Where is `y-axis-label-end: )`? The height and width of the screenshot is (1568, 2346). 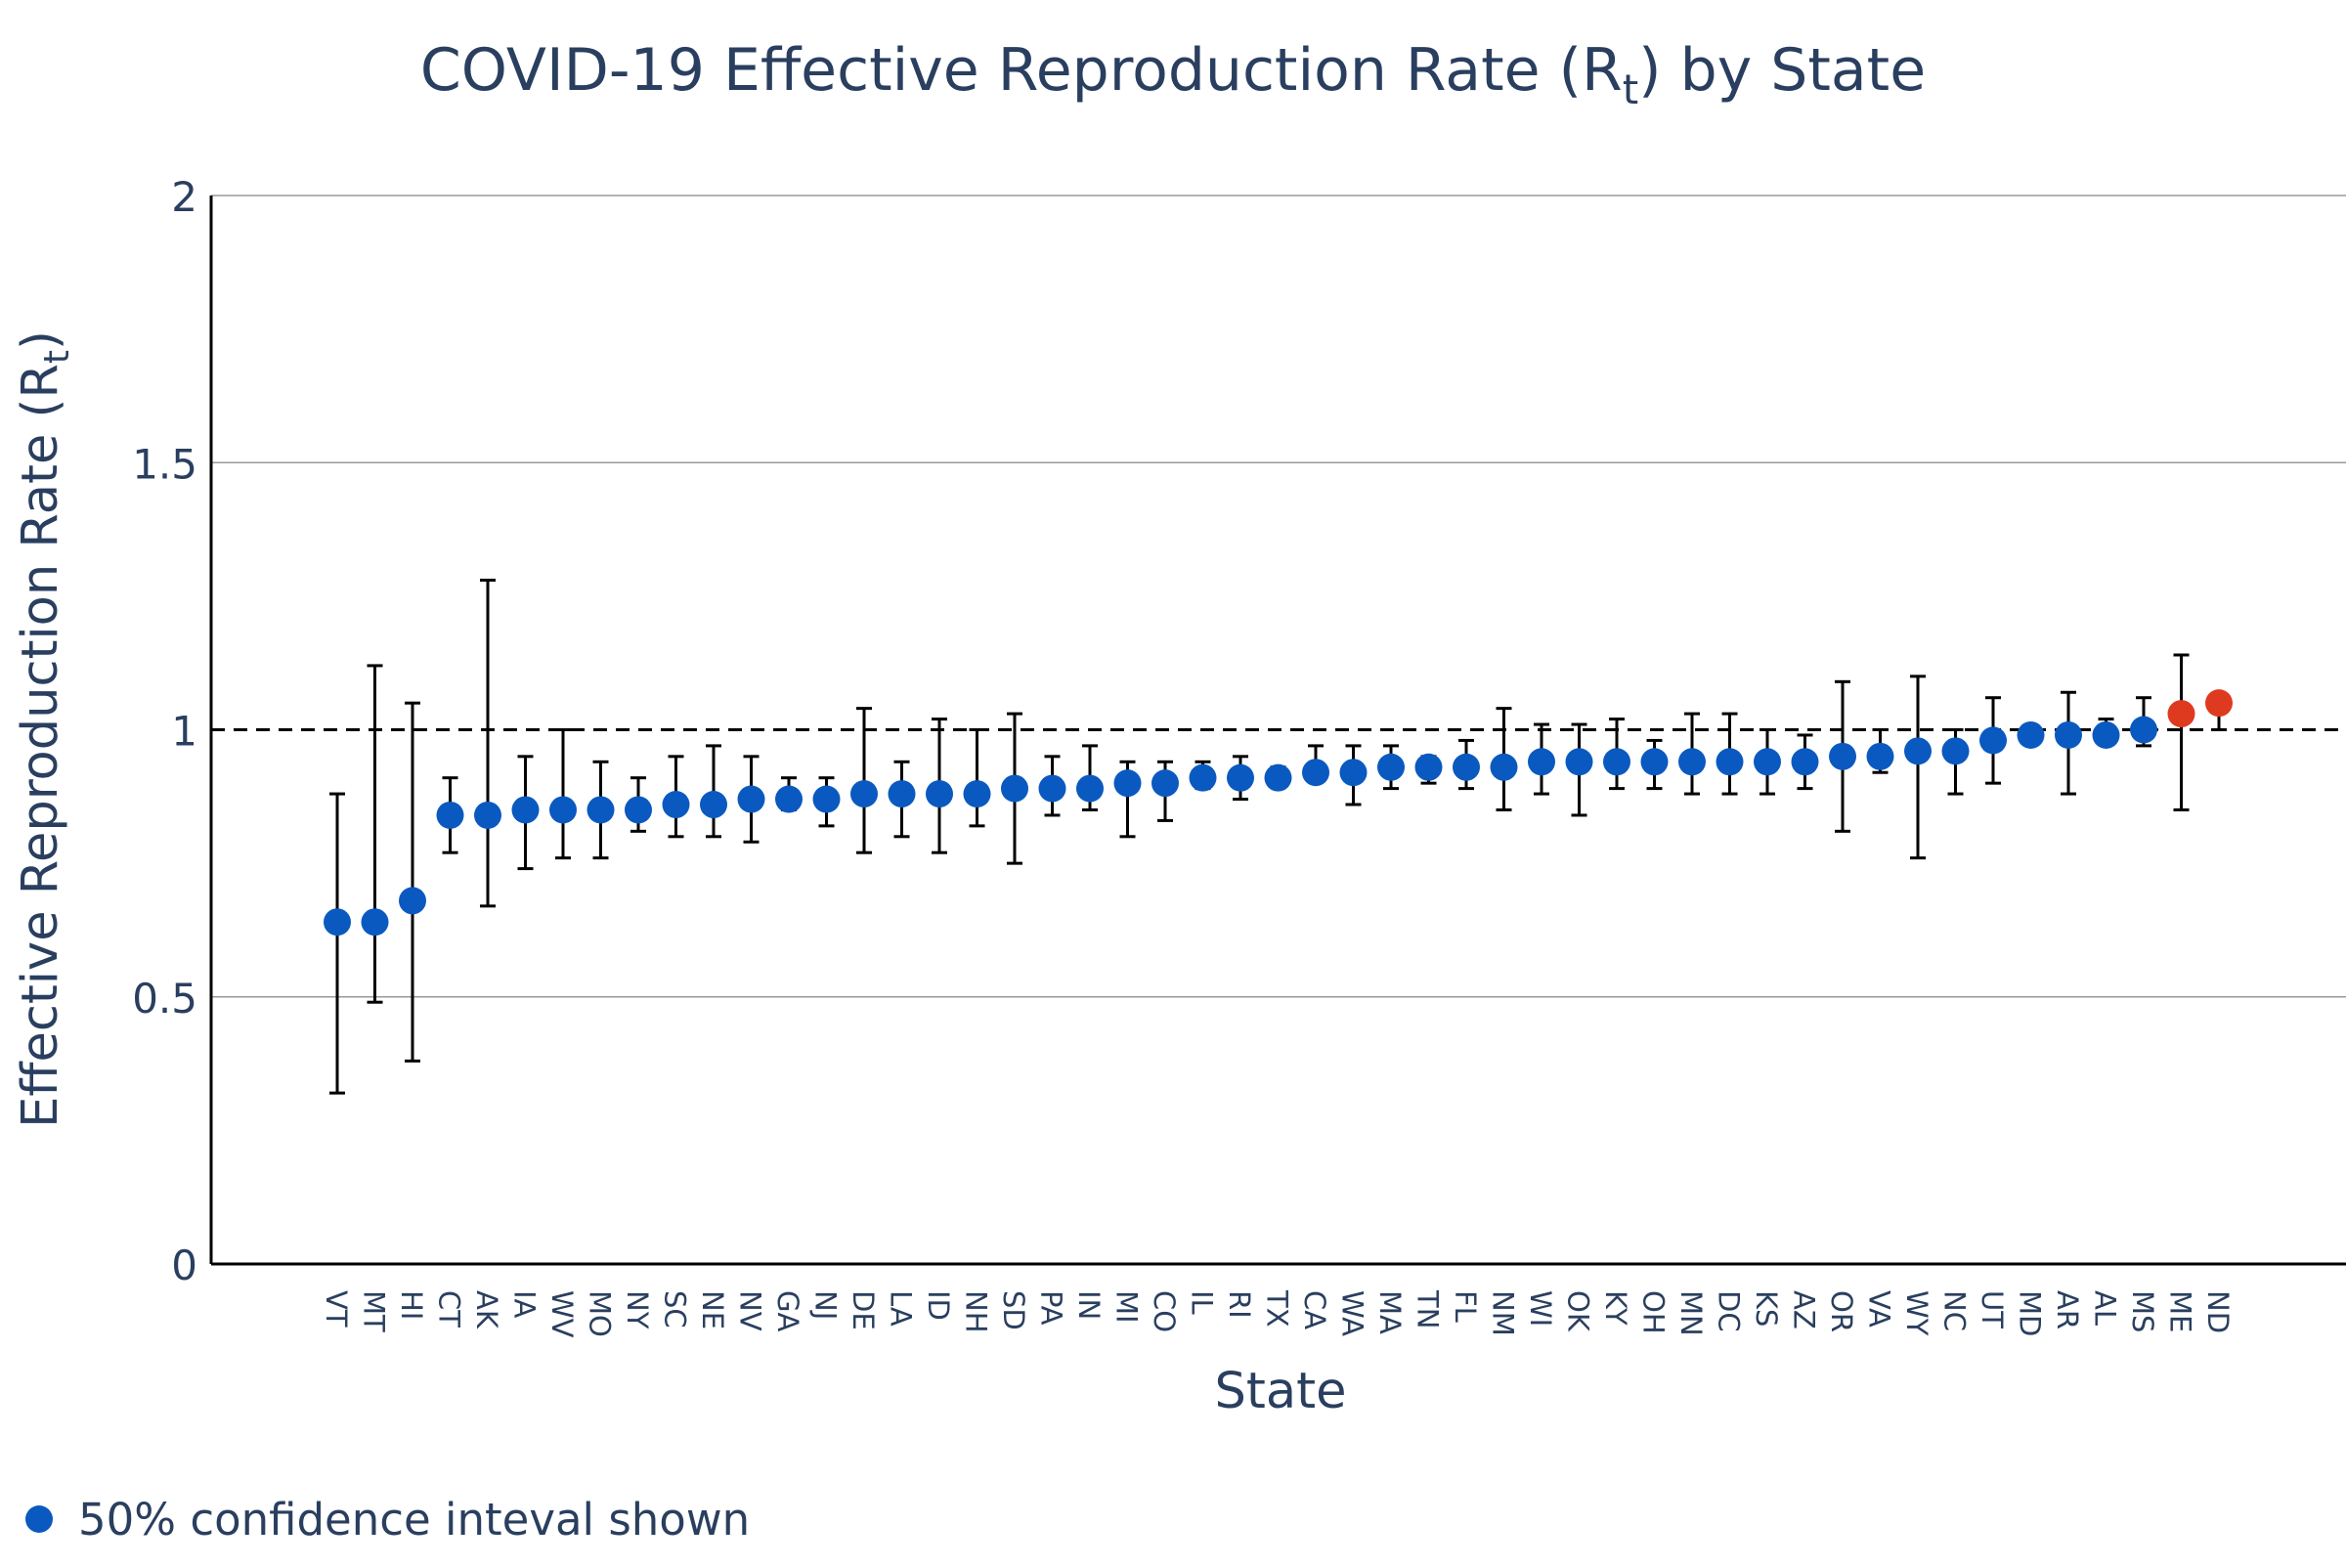
y-axis-label-end: ) is located at coordinates (41, 340).